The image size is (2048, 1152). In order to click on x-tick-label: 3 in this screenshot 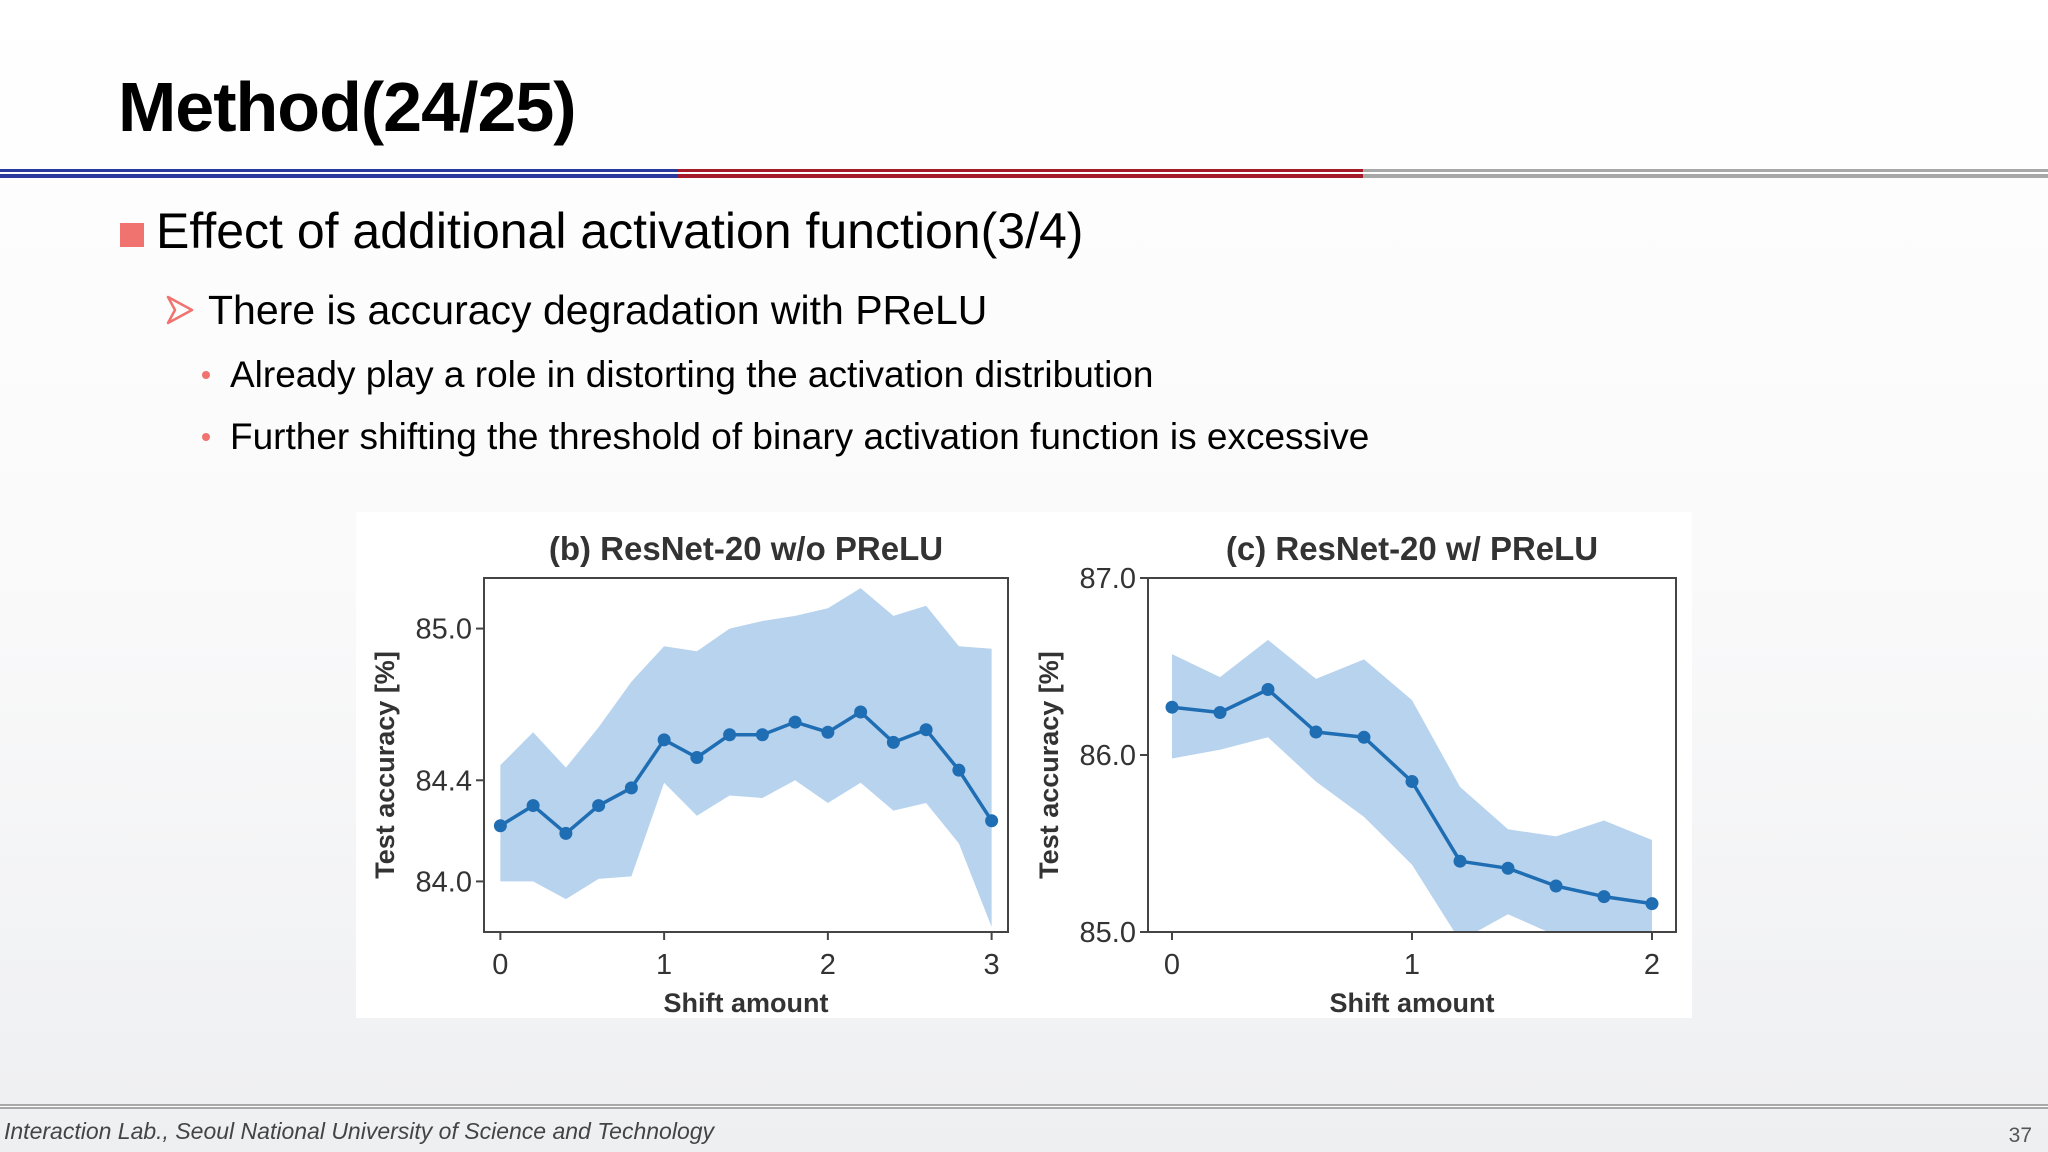, I will do `click(992, 965)`.